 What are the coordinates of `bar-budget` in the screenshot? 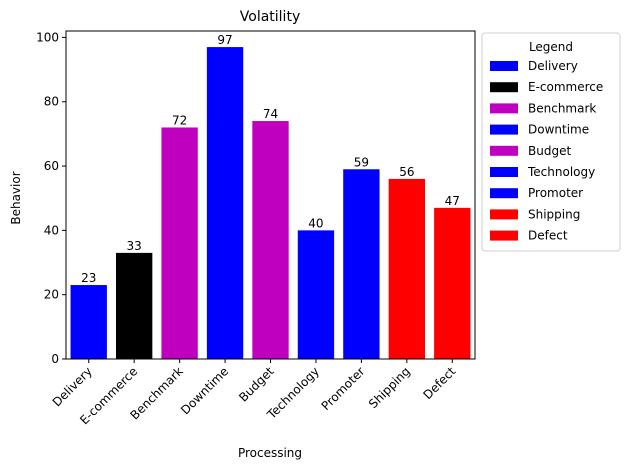 It's located at (270, 240).